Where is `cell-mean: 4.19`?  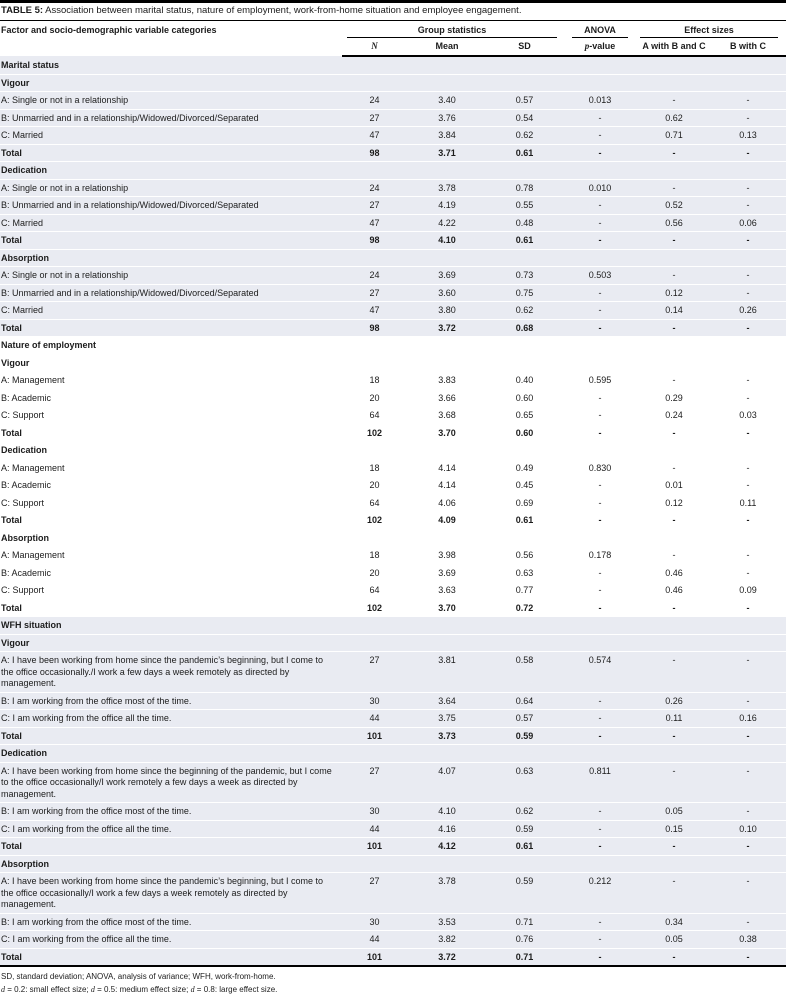 cell-mean: 4.19 is located at coordinates (447, 205).